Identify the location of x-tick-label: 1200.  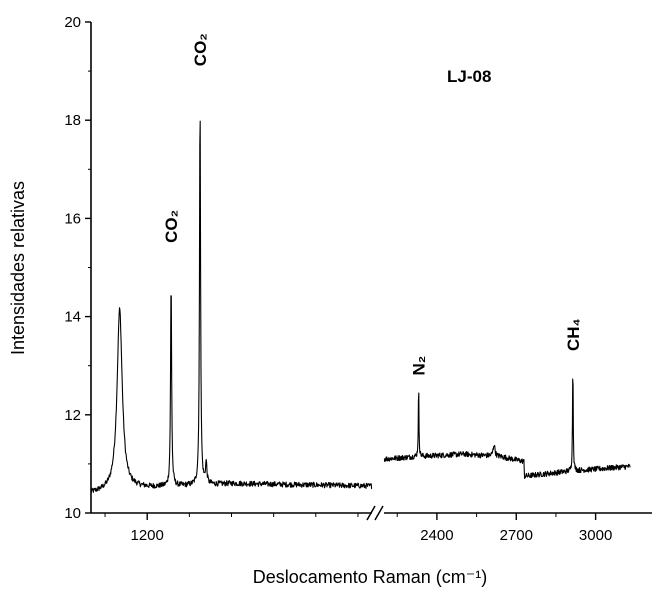
(147, 535).